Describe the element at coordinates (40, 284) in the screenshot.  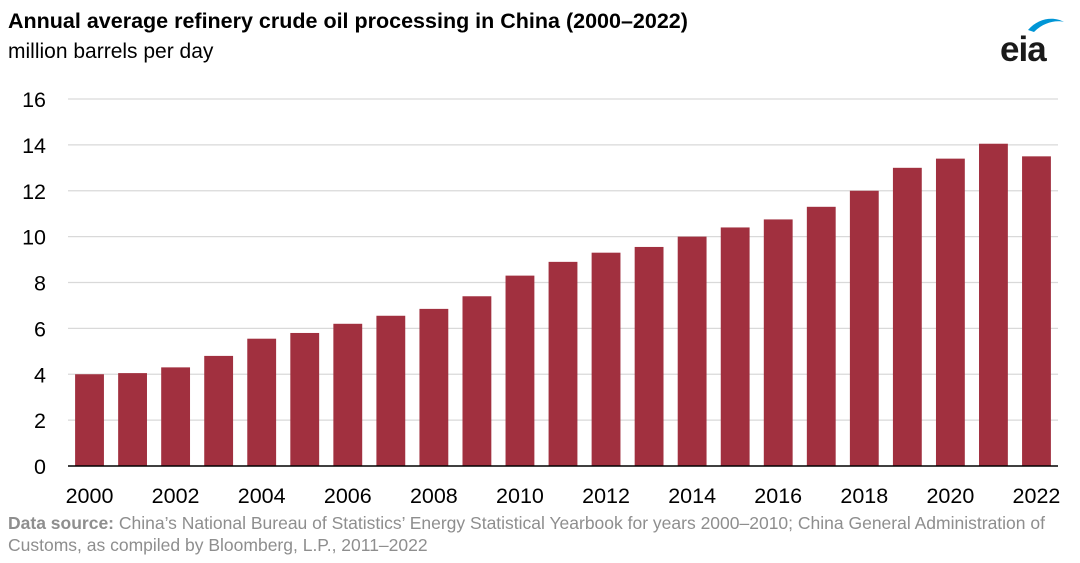
I see `y-tick-label: 8` at that location.